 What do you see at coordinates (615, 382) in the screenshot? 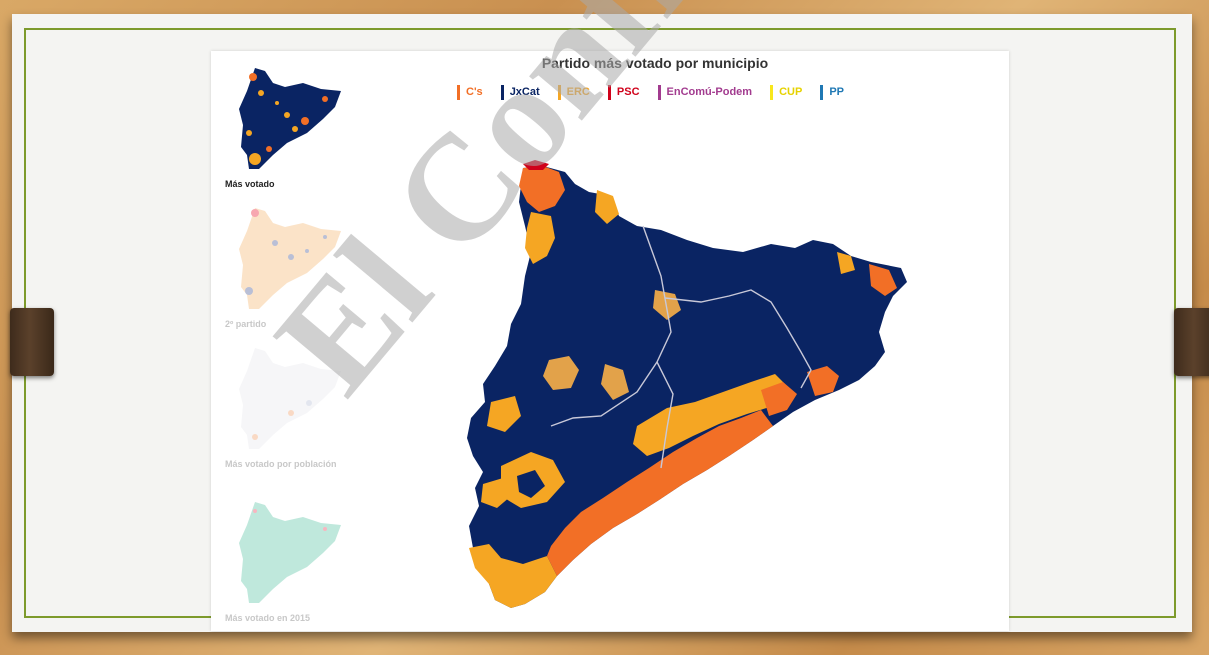
I see `region-erc-w2` at bounding box center [615, 382].